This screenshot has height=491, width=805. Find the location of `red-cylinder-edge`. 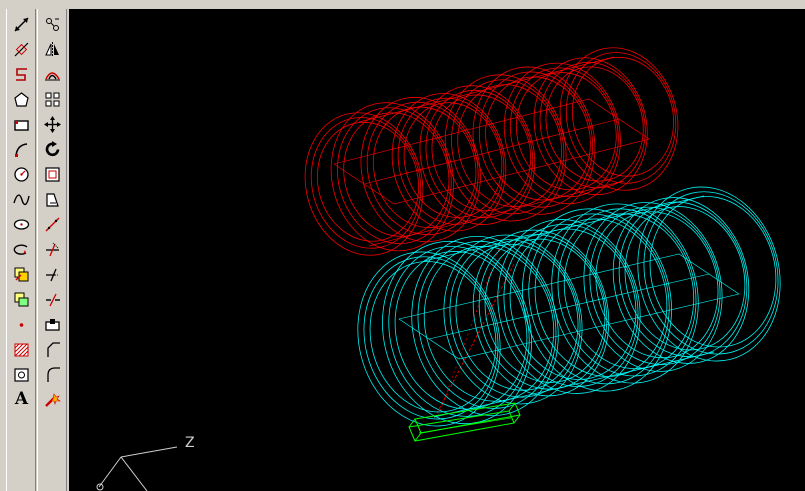

red-cylinder-edge is located at coordinates (486, 89).